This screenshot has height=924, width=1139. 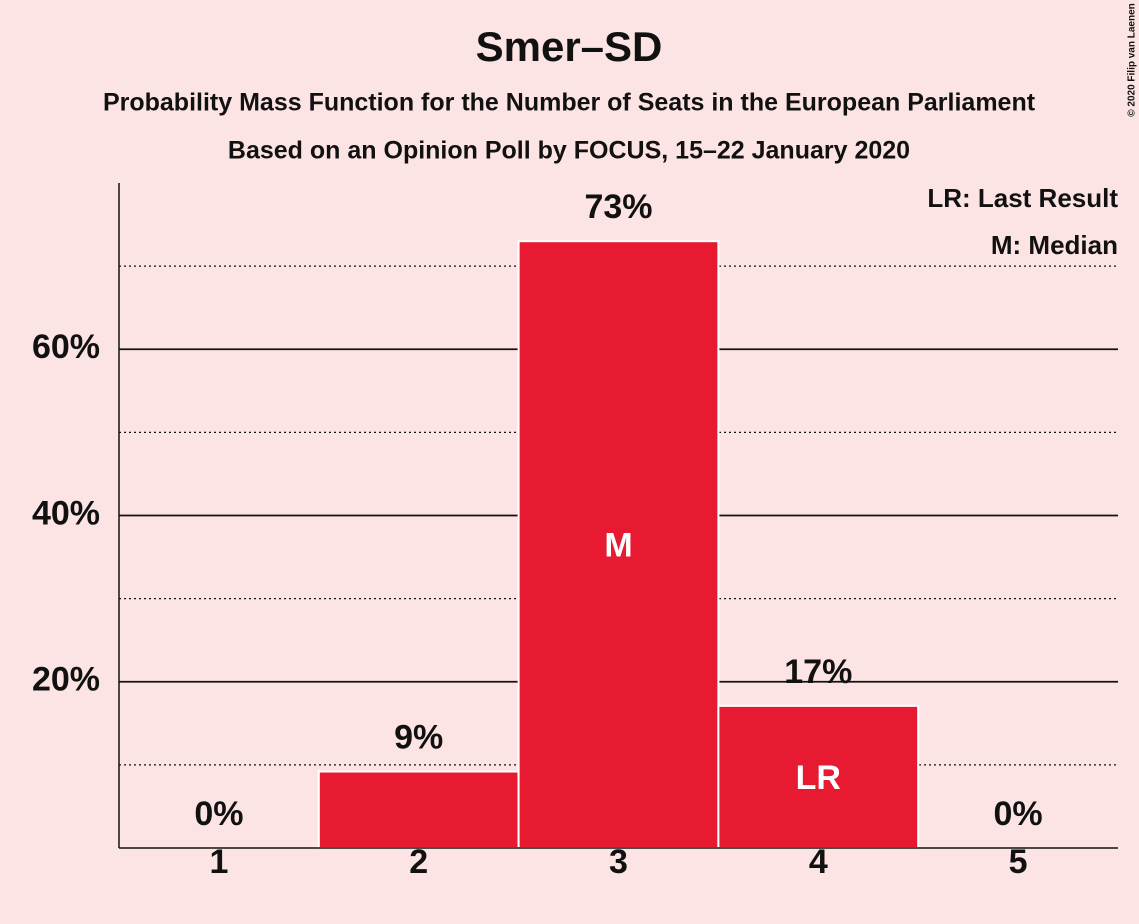 What do you see at coordinates (1132, 60) in the screenshot?
I see `copyright: © 2020 Filip van Laenen` at bounding box center [1132, 60].